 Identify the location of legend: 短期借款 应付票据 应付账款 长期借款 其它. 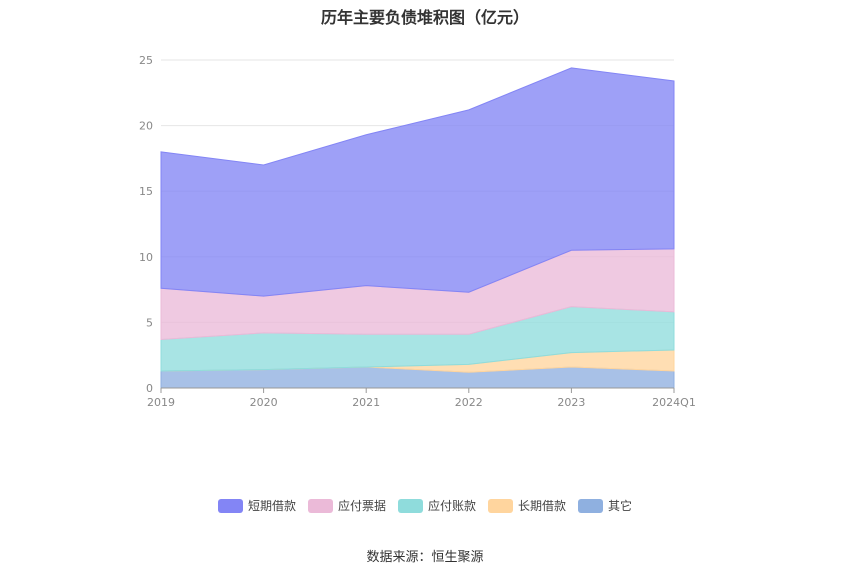
(425, 505).